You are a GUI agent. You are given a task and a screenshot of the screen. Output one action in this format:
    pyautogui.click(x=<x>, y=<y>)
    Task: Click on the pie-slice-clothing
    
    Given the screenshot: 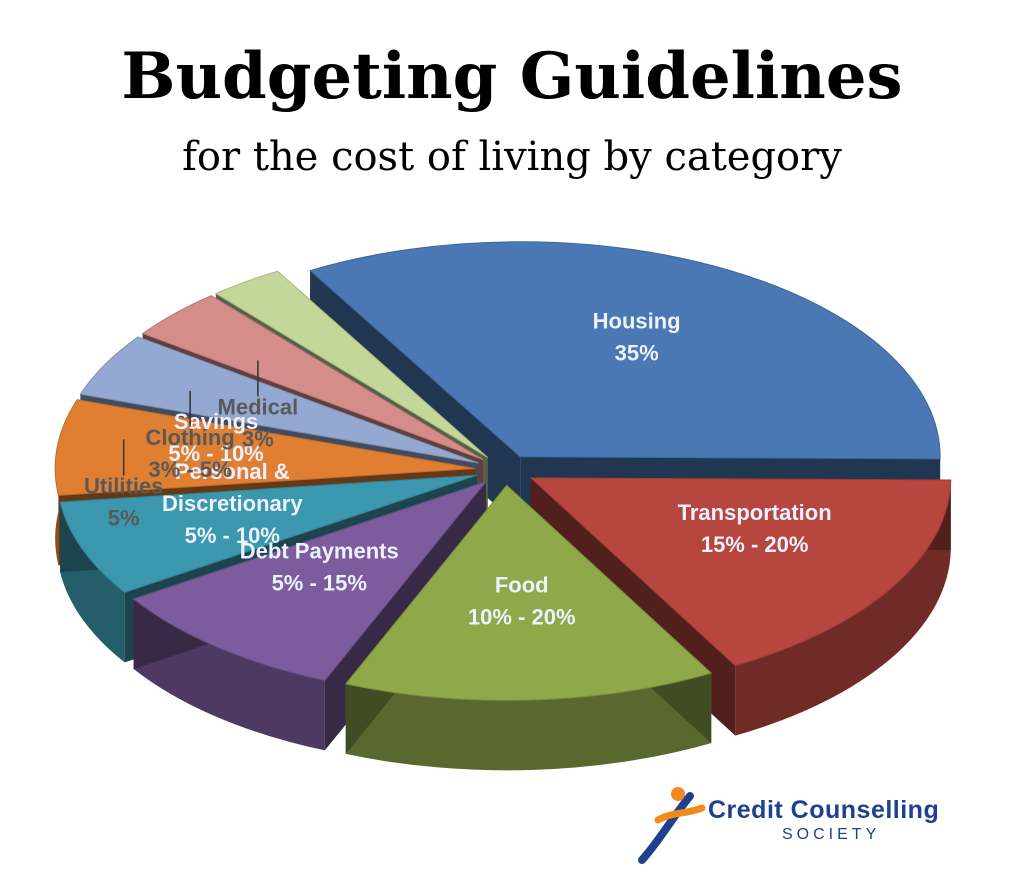 What is the action you would take?
    pyautogui.click(x=312, y=378)
    